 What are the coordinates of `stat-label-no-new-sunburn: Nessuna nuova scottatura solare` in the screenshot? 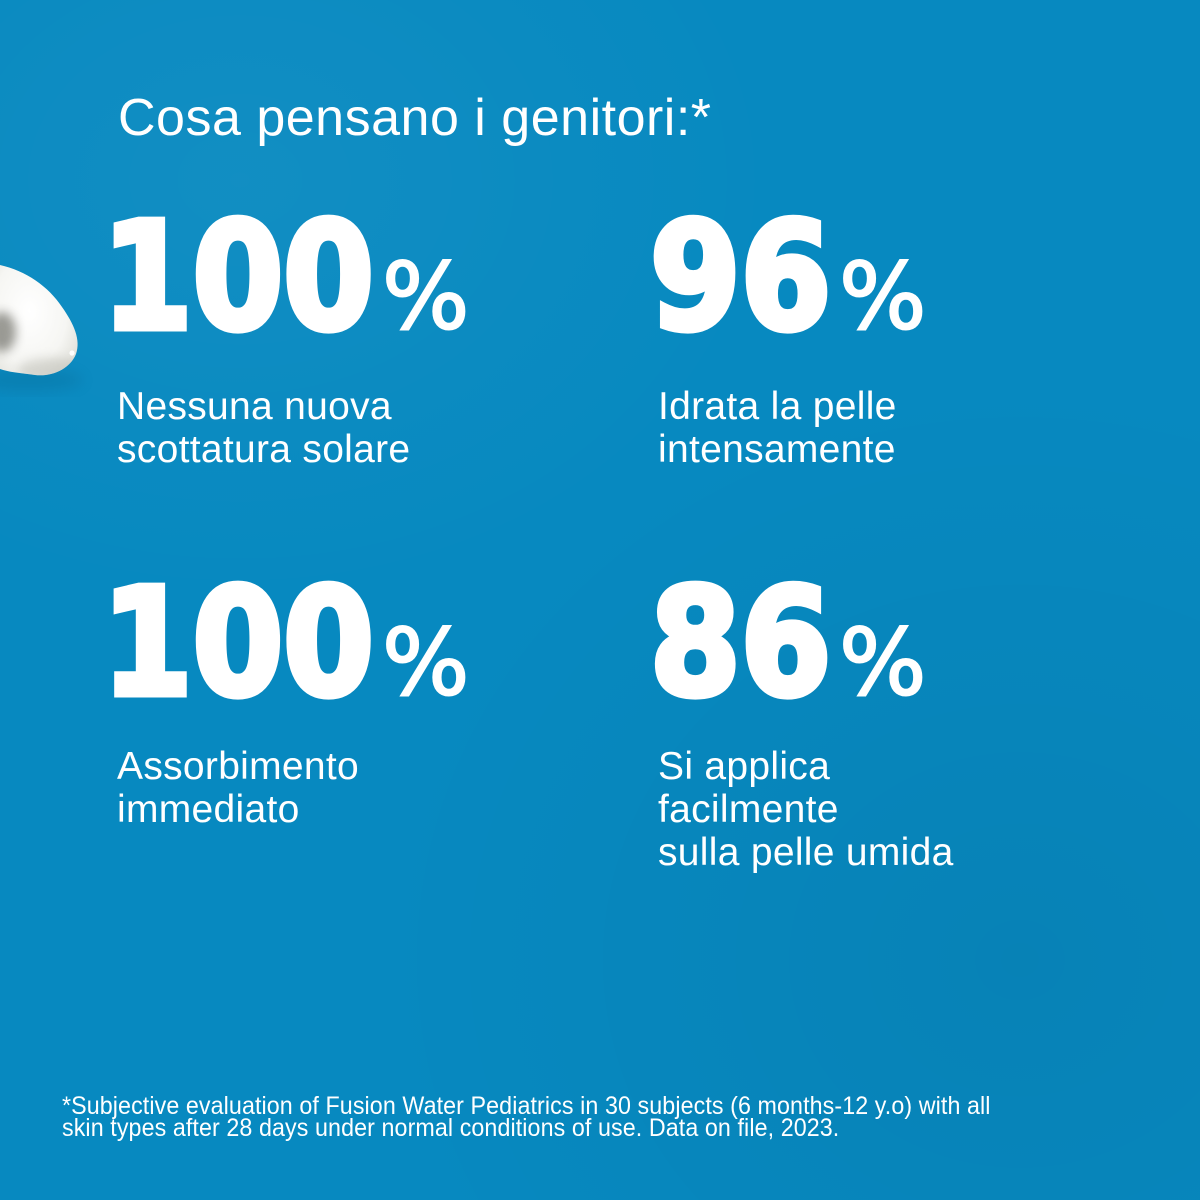 It's located at (263, 428).